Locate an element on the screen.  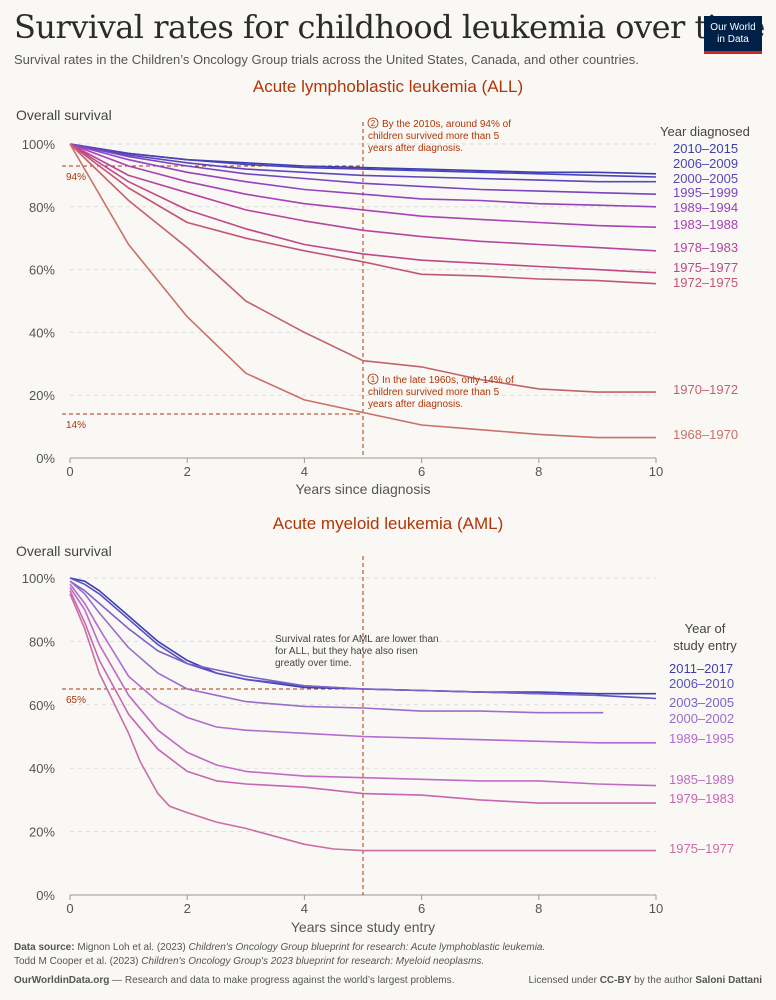
series-label: 1979–1983 is located at coordinates (701, 798).